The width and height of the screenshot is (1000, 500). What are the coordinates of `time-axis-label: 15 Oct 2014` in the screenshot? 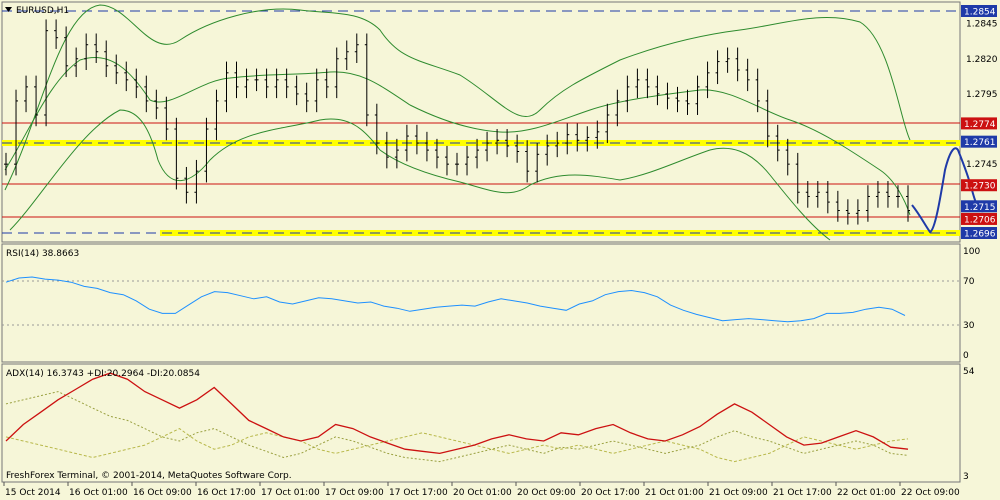 It's located at (33, 493).